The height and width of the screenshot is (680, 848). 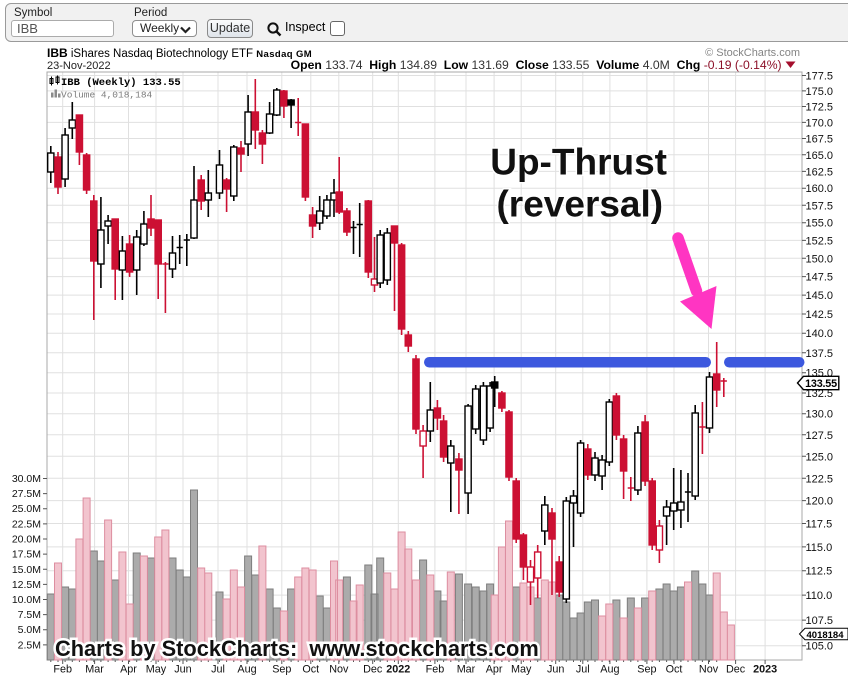 I want to click on svg-text: 12.5M, so click(x=26, y=585).